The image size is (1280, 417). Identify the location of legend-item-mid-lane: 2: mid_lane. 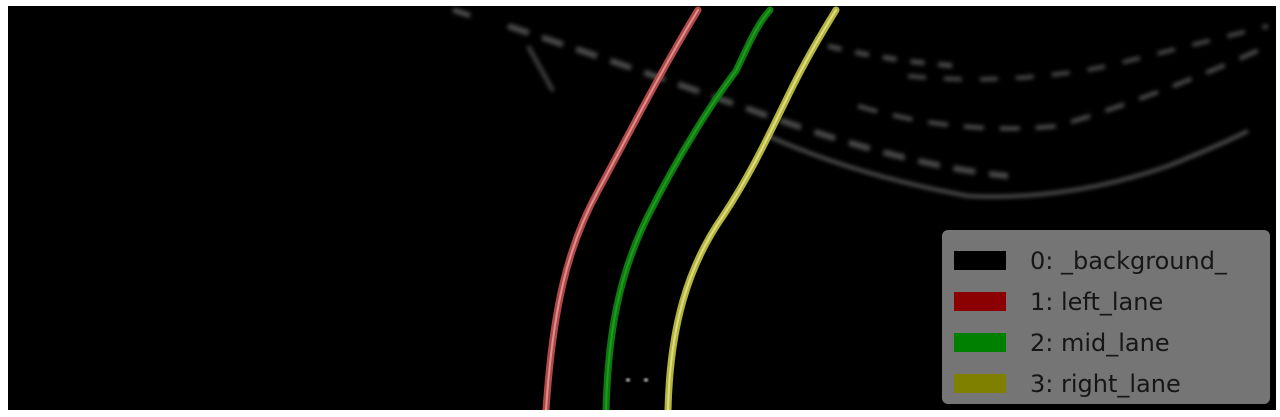
(1106, 342).